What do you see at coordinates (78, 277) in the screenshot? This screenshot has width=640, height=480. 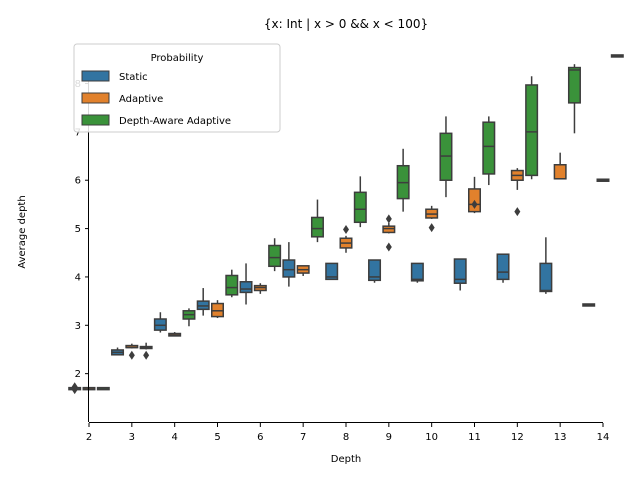 I see `y-tick-label: 4` at bounding box center [78, 277].